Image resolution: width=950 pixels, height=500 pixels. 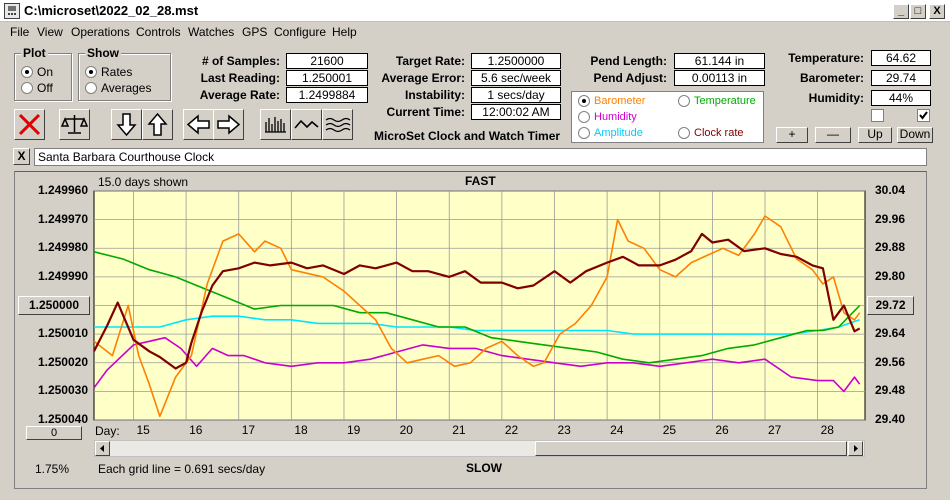 I want to click on checkbox-right, so click(x=923, y=115).